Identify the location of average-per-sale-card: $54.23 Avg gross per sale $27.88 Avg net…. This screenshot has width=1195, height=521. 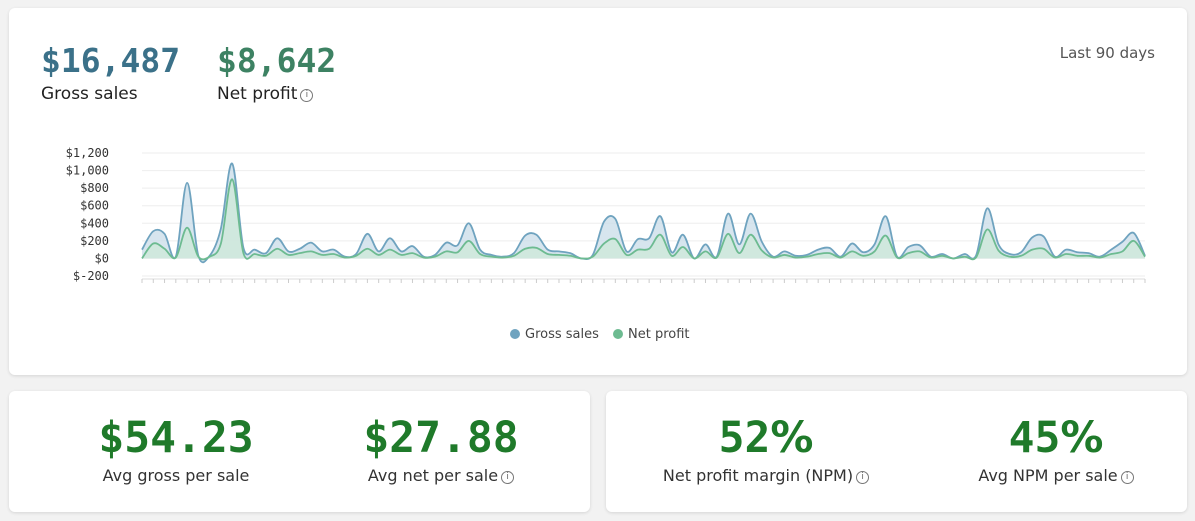
(299, 451).